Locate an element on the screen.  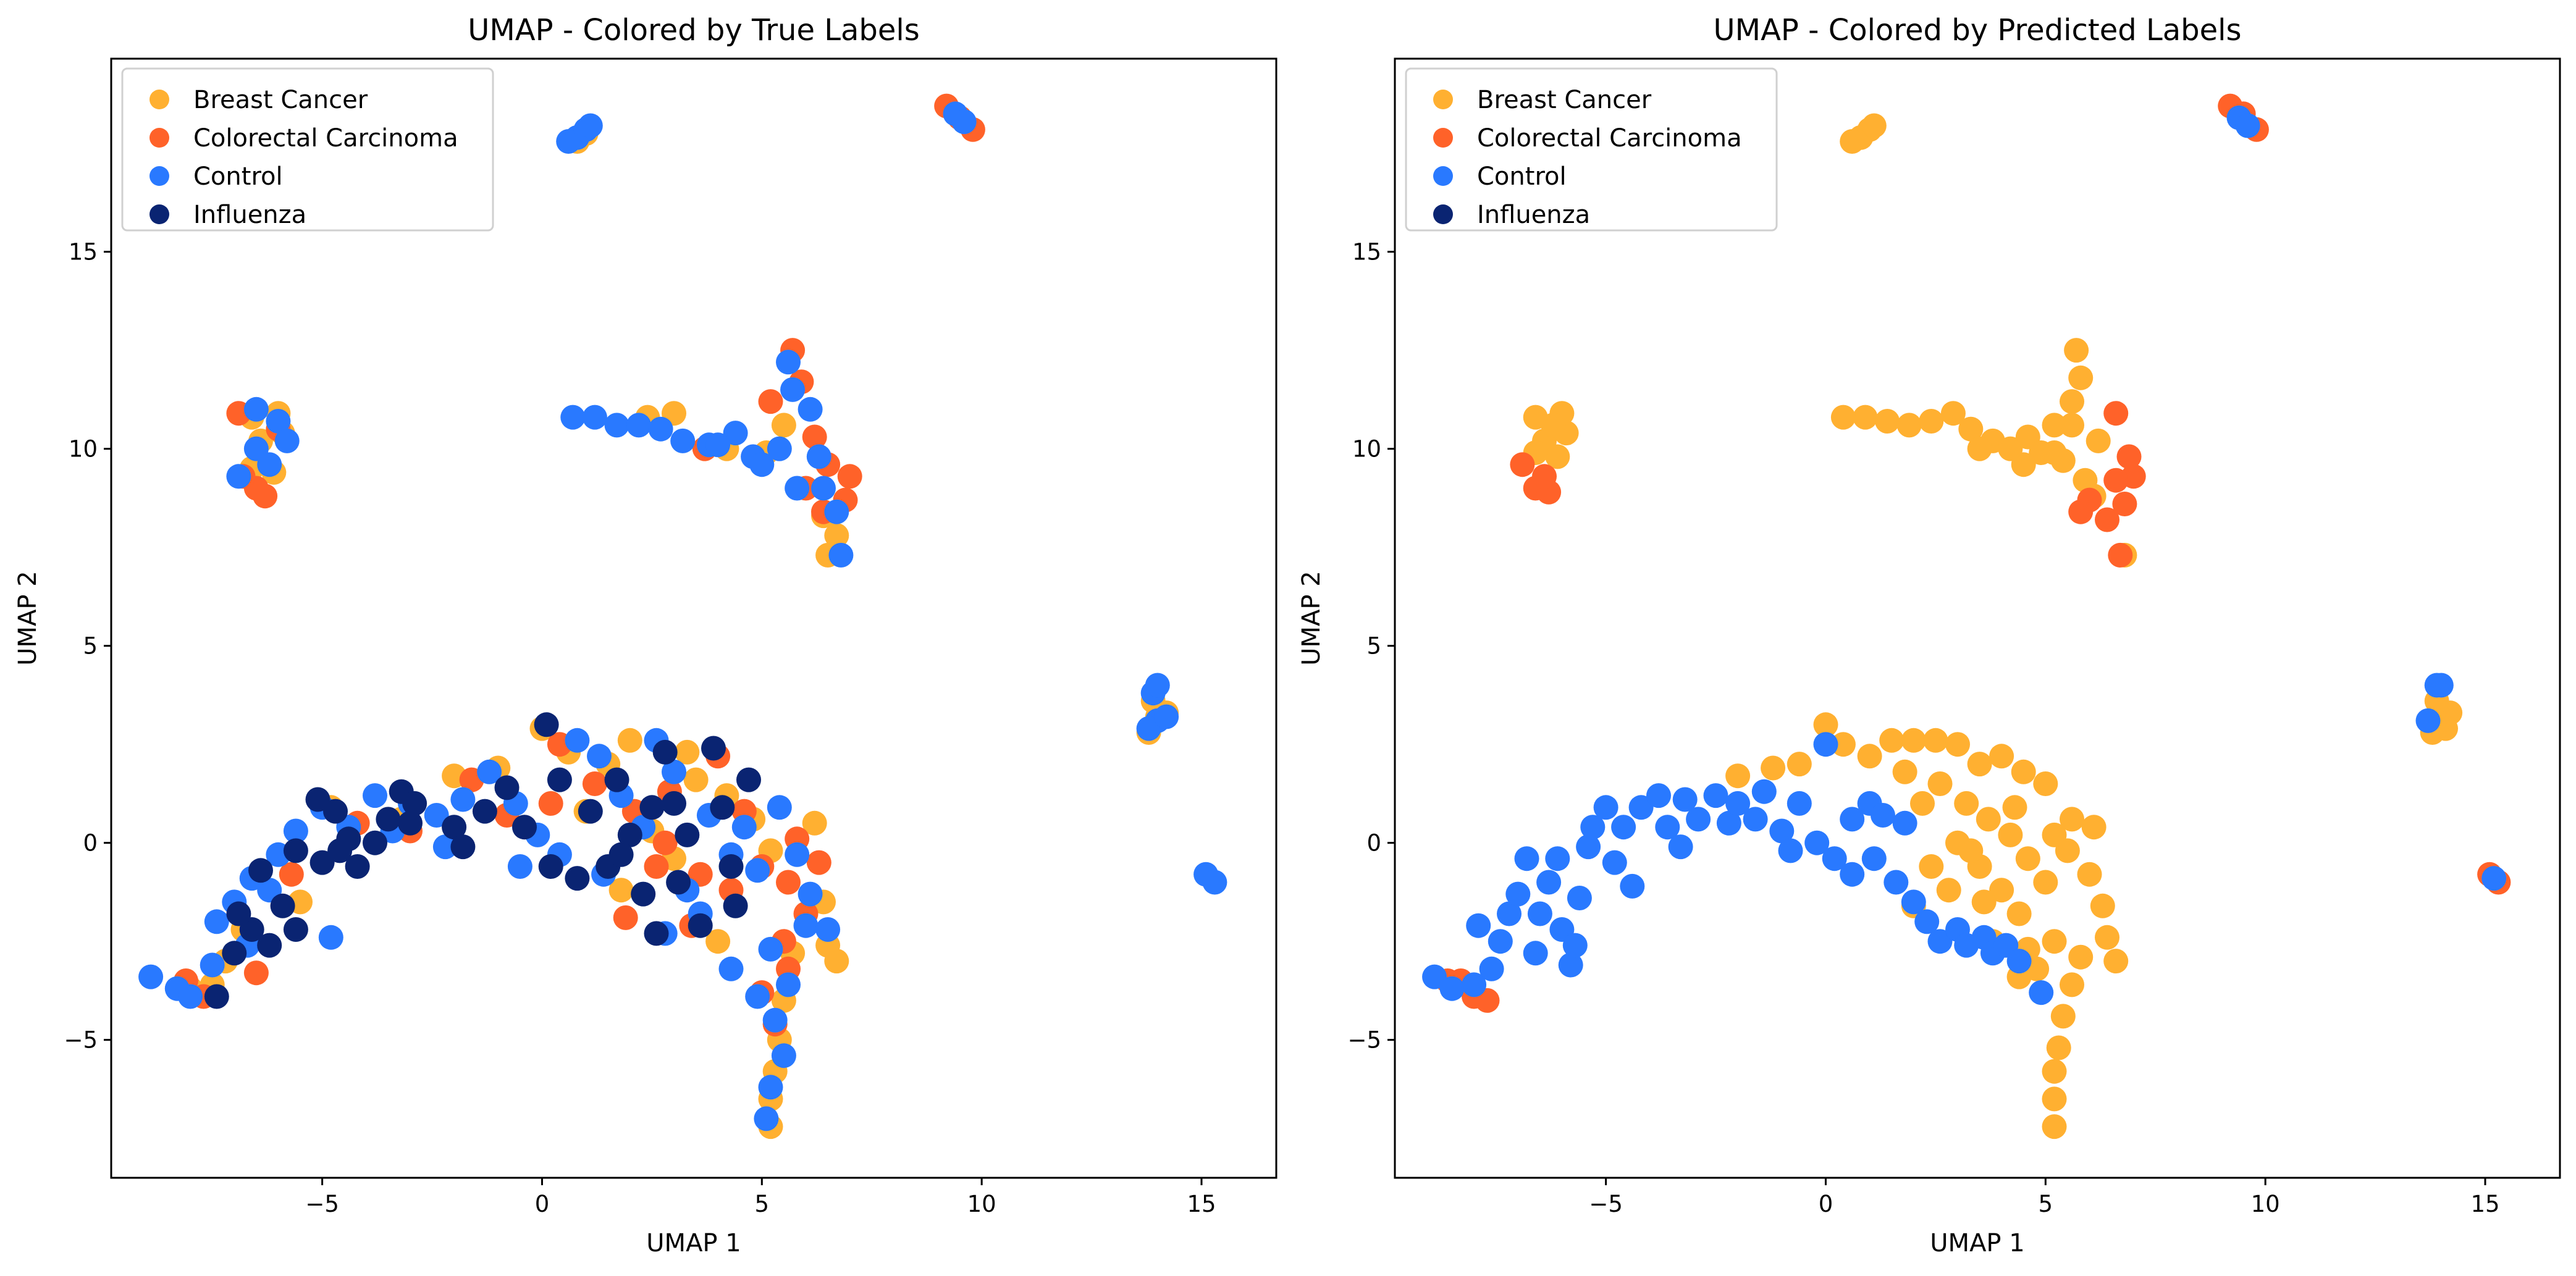
predicted-labels-legend-label-influenza: Influenza is located at coordinates (1533, 215).